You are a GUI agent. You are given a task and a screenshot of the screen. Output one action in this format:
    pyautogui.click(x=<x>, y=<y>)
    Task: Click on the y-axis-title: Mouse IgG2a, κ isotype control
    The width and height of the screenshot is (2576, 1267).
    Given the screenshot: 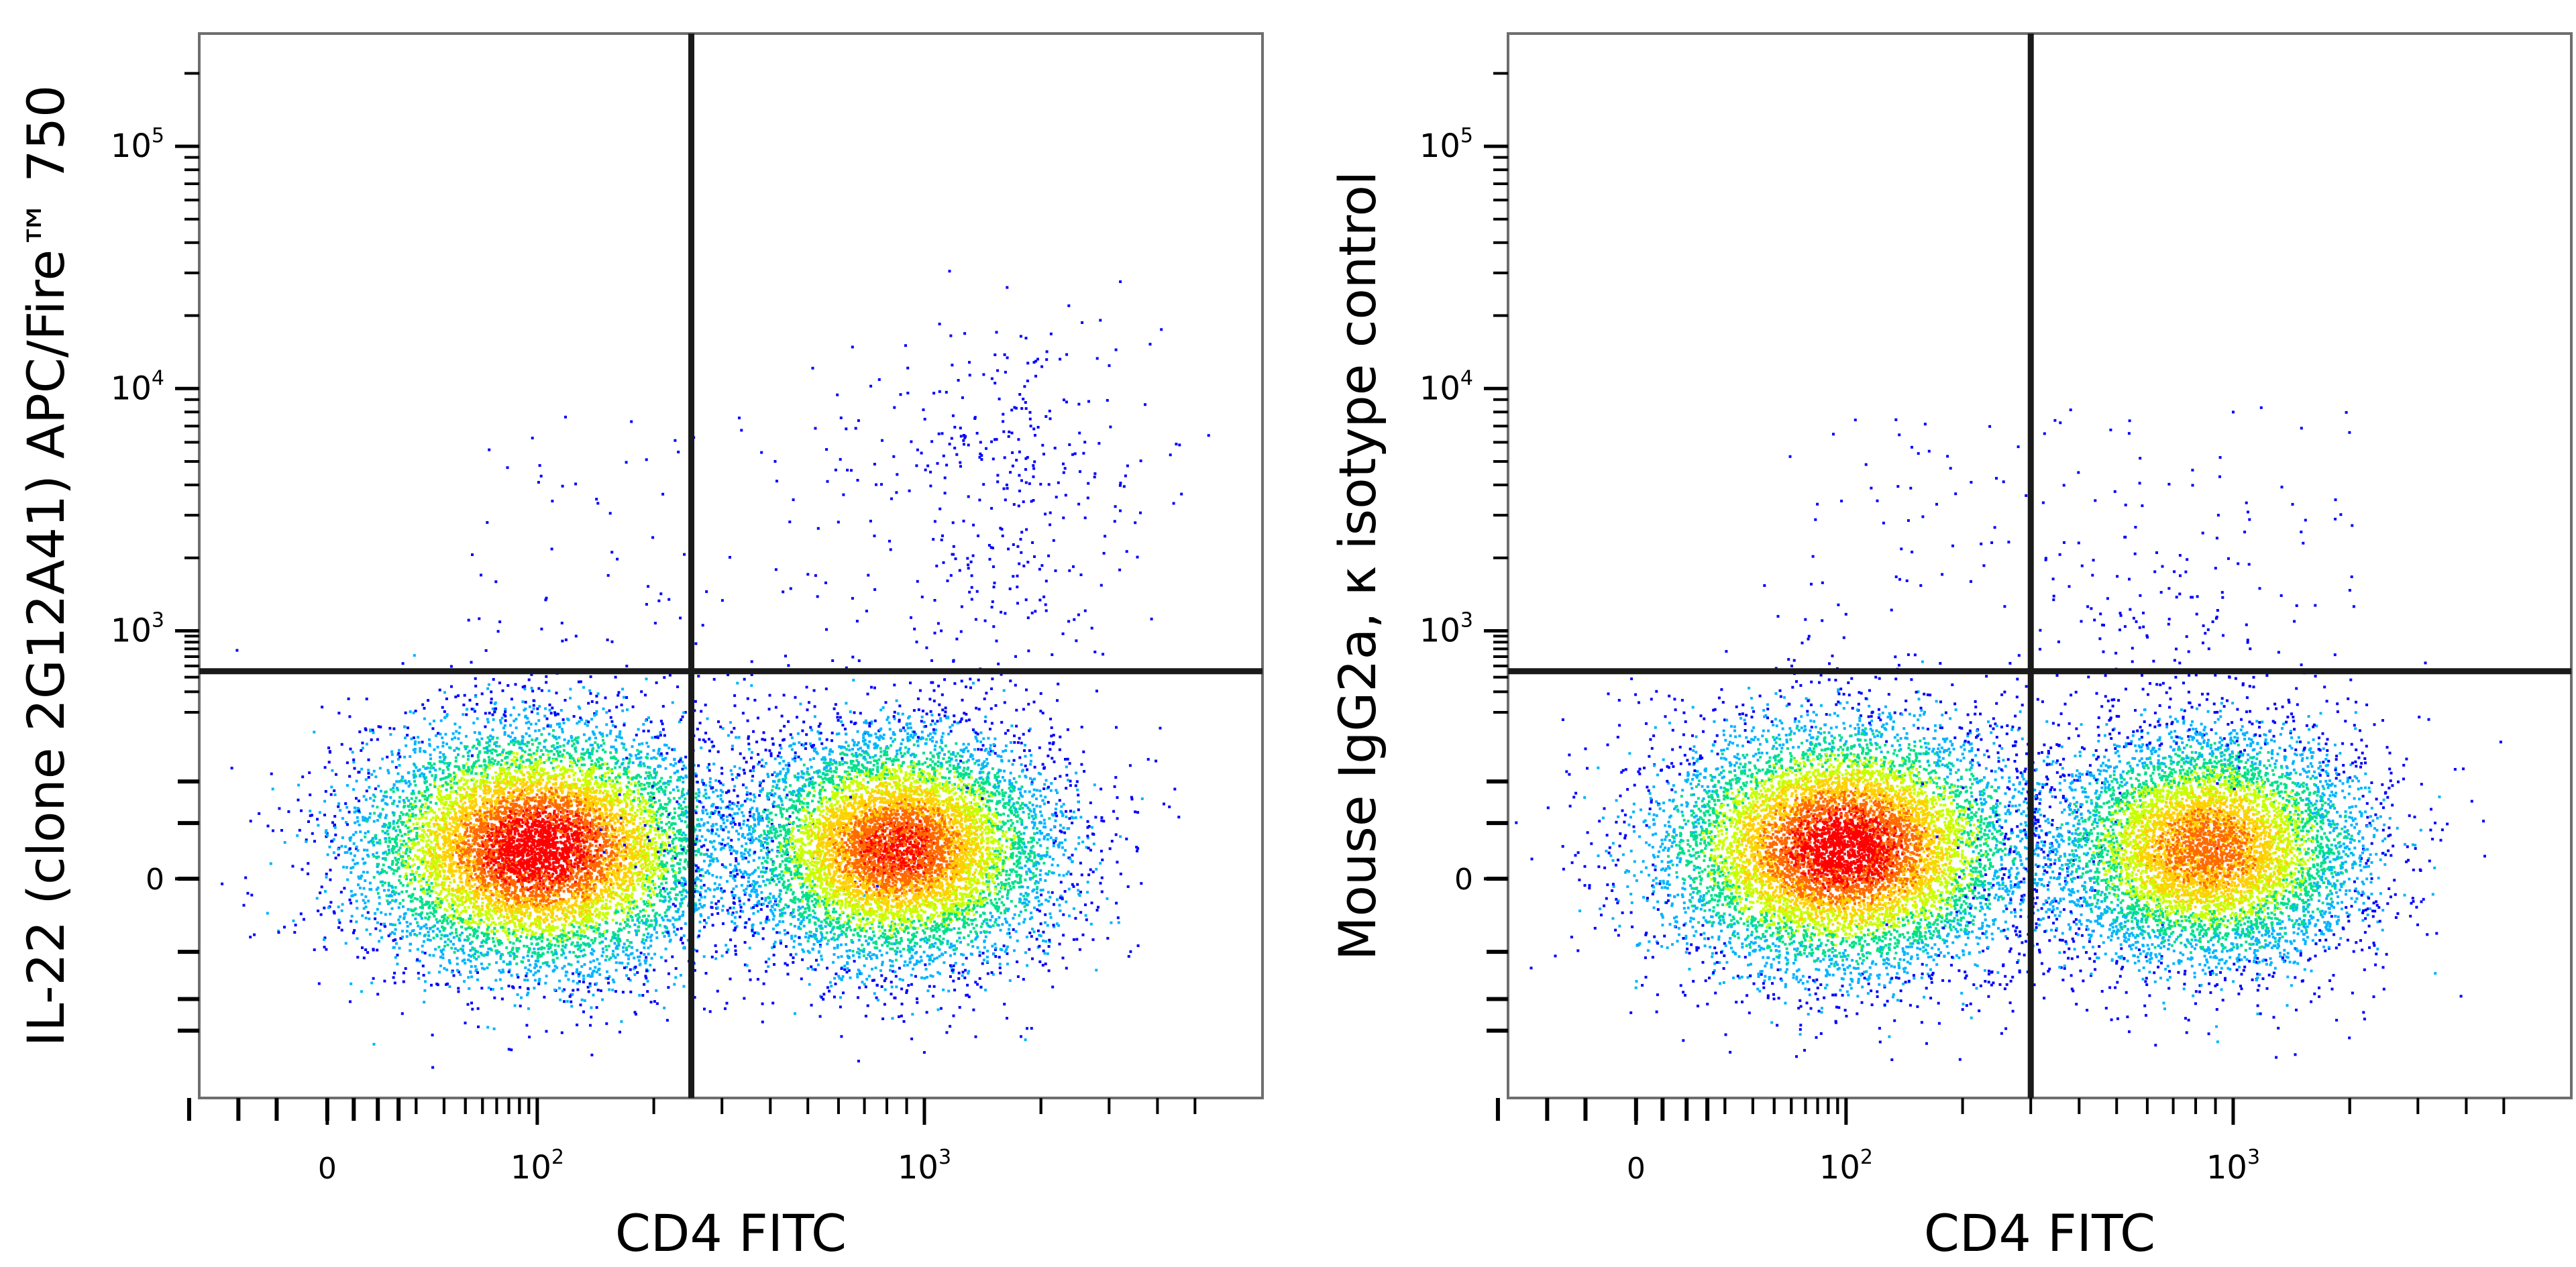 What is the action you would take?
    pyautogui.click(x=1357, y=565)
    